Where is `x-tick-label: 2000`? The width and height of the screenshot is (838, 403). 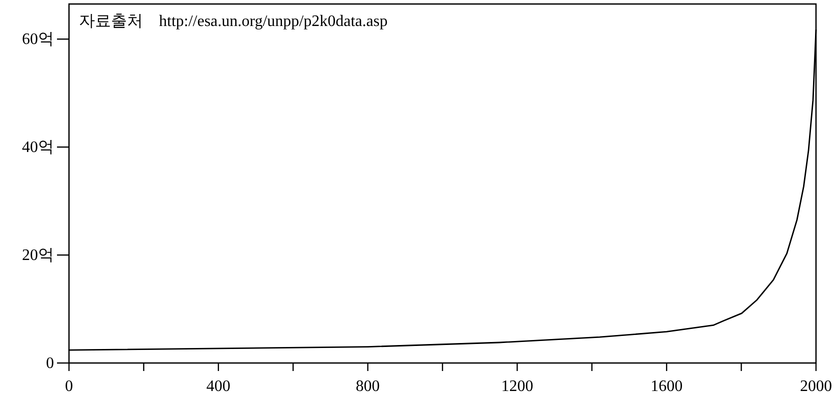
x-tick-label: 2000 is located at coordinates (816, 386).